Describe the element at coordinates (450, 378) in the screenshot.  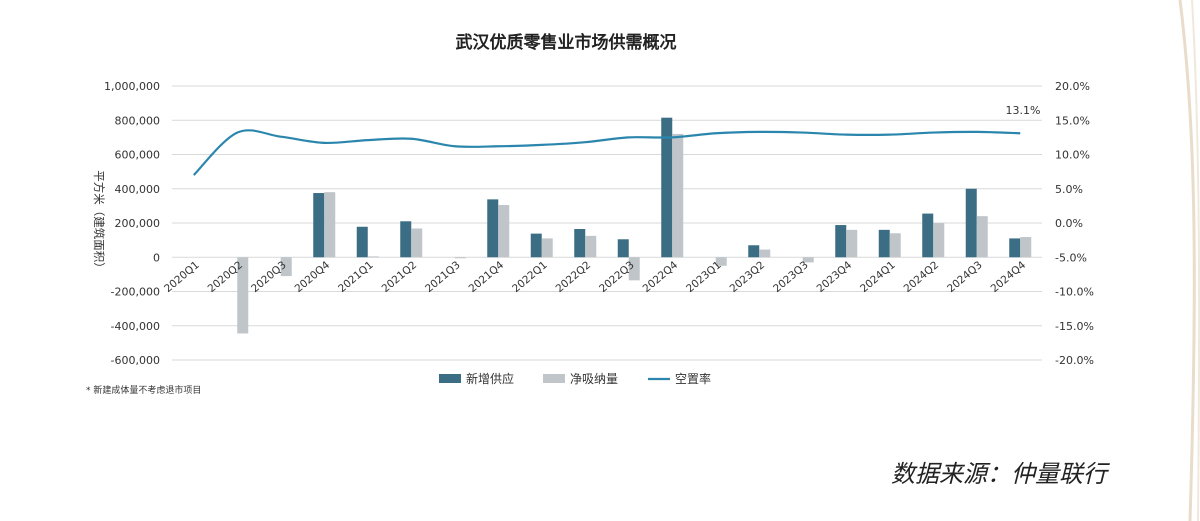
I see `legend-swatch-supply` at that location.